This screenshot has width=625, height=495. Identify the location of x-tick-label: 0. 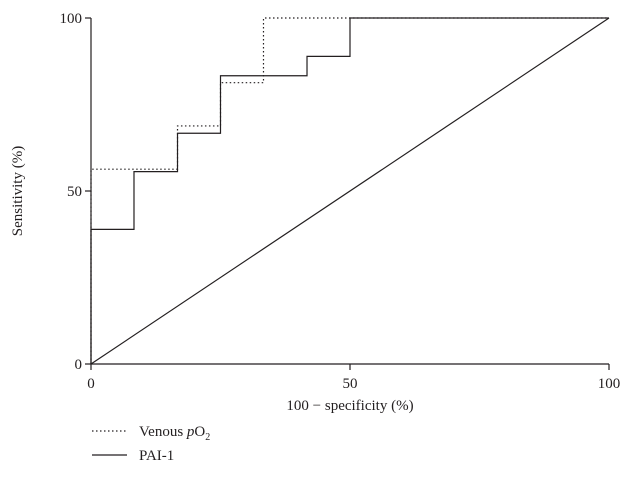
(91, 384).